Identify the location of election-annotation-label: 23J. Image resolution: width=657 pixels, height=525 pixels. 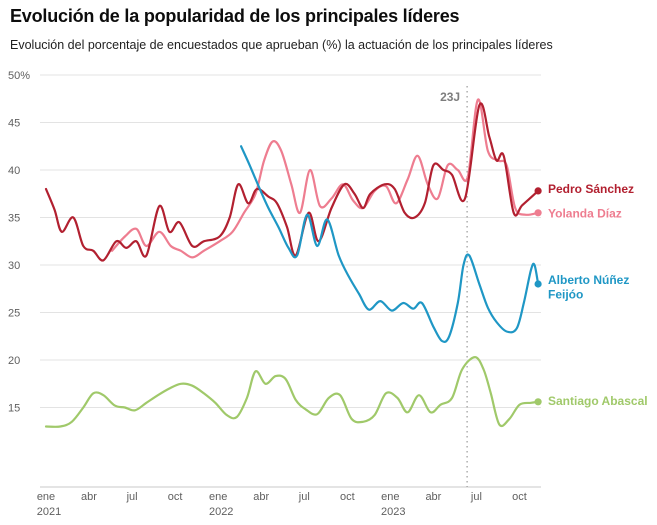
(450, 97).